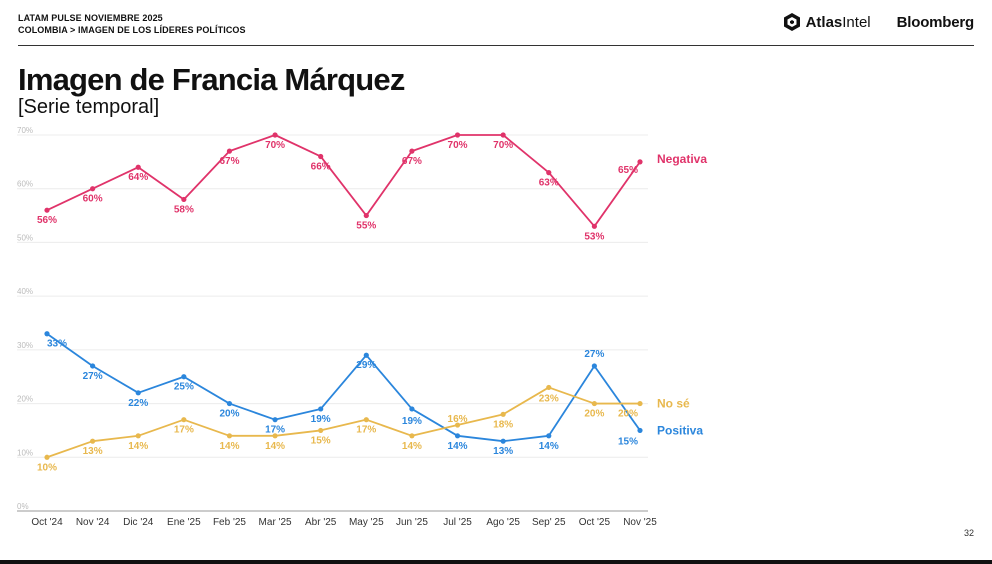 The width and height of the screenshot is (992, 564). I want to click on y-tick-label: 70%, so click(25, 130).